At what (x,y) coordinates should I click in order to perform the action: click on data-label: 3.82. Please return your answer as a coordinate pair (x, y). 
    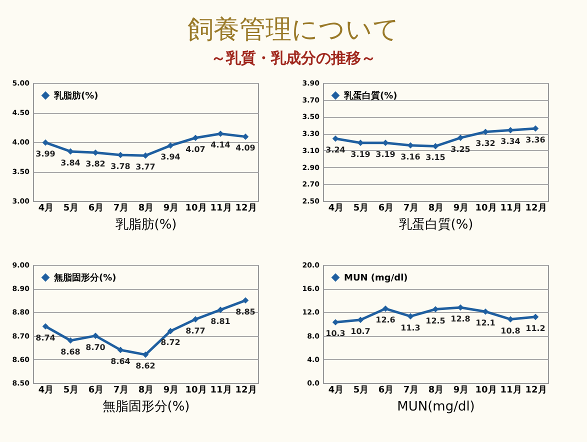
    Looking at the image, I should click on (96, 164).